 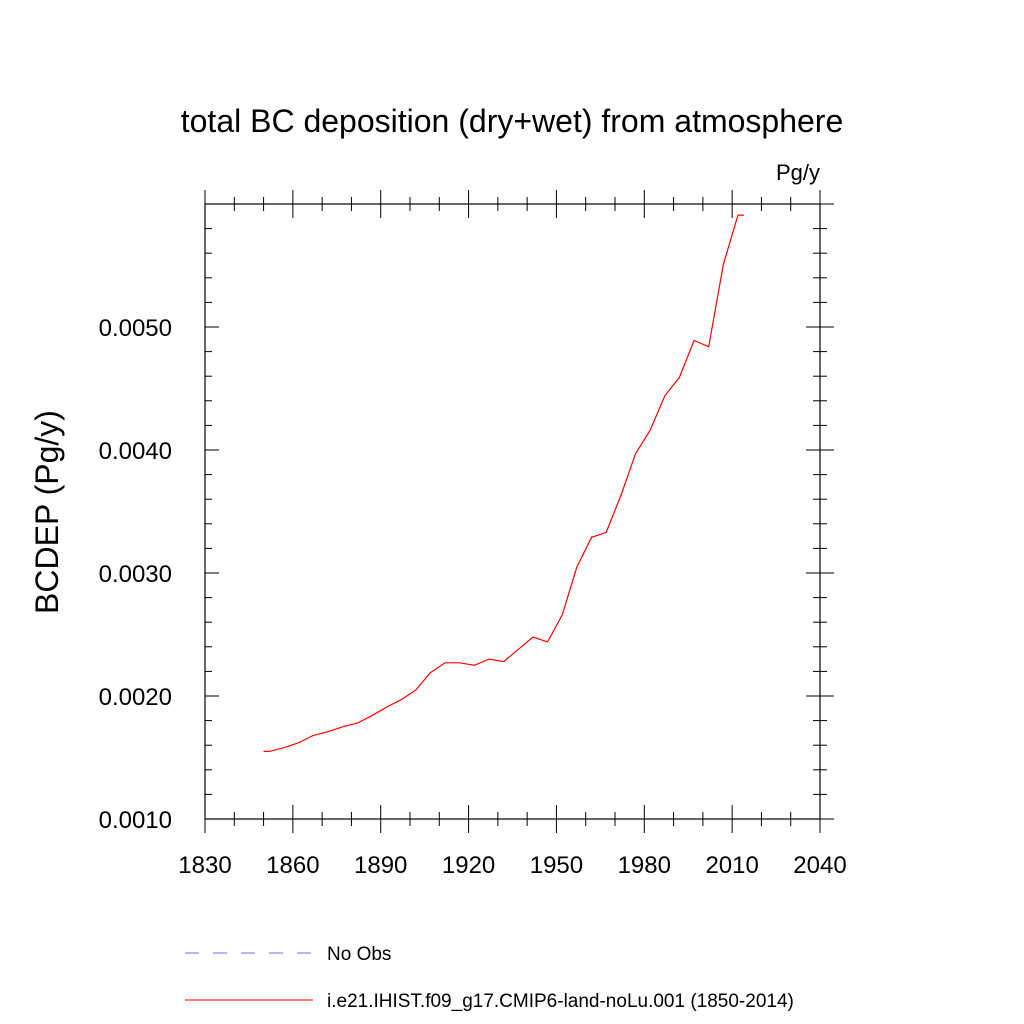 I want to click on x-tick-label: 1950, so click(x=556, y=865).